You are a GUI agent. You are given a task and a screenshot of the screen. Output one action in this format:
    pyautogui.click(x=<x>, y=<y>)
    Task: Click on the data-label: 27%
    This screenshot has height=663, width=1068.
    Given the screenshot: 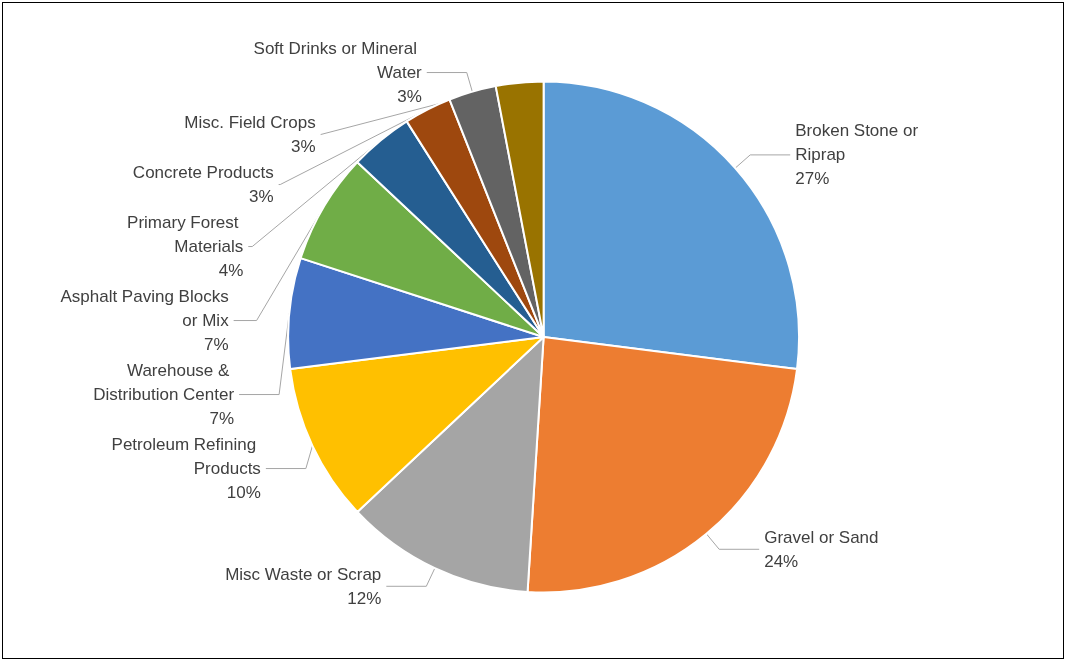 What is the action you would take?
    pyautogui.click(x=812, y=179)
    